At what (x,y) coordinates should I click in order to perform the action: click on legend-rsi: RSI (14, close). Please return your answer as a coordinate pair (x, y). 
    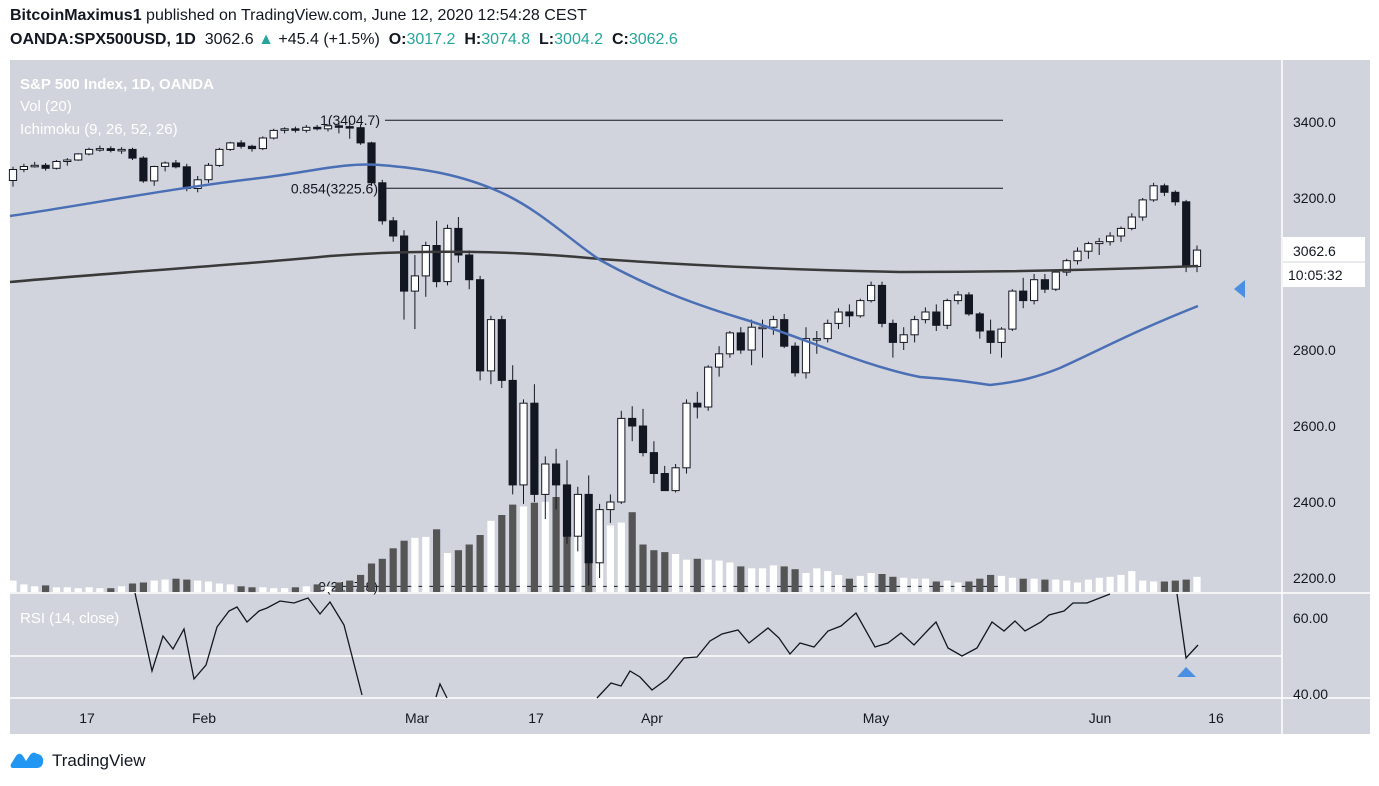
    Looking at the image, I should click on (69, 618).